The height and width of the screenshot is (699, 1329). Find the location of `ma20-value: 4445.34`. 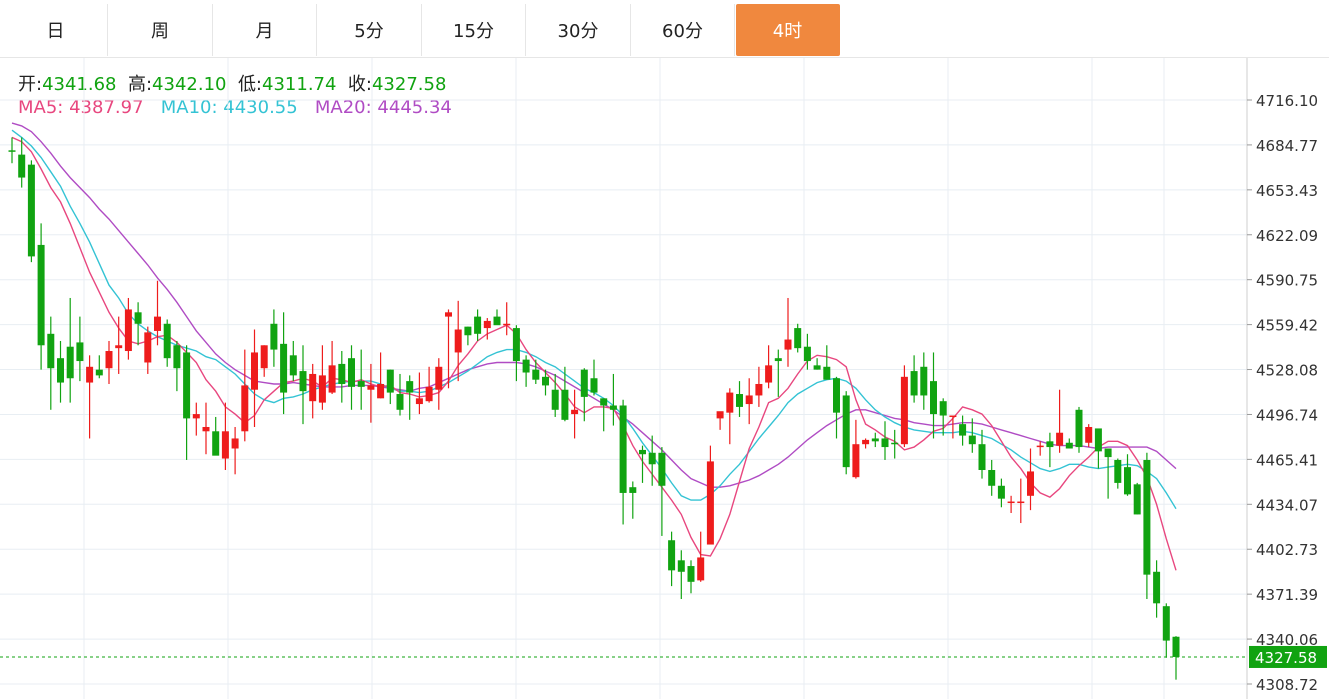

ma20-value: 4445.34 is located at coordinates (414, 107).